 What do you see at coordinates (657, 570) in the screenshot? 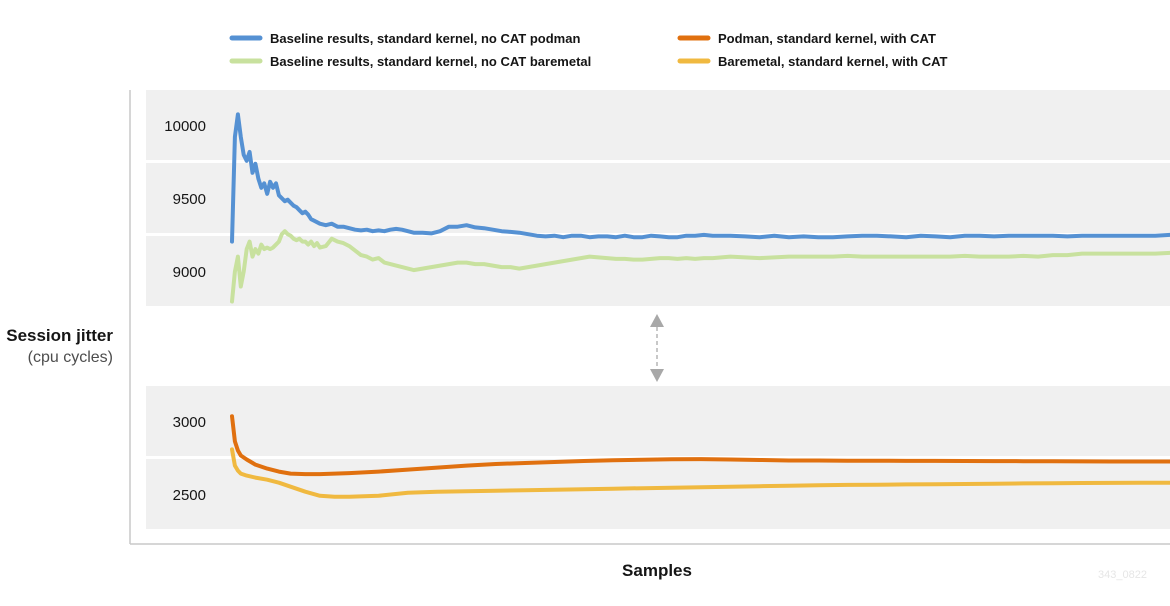
I see `x-axis-label: Samples` at bounding box center [657, 570].